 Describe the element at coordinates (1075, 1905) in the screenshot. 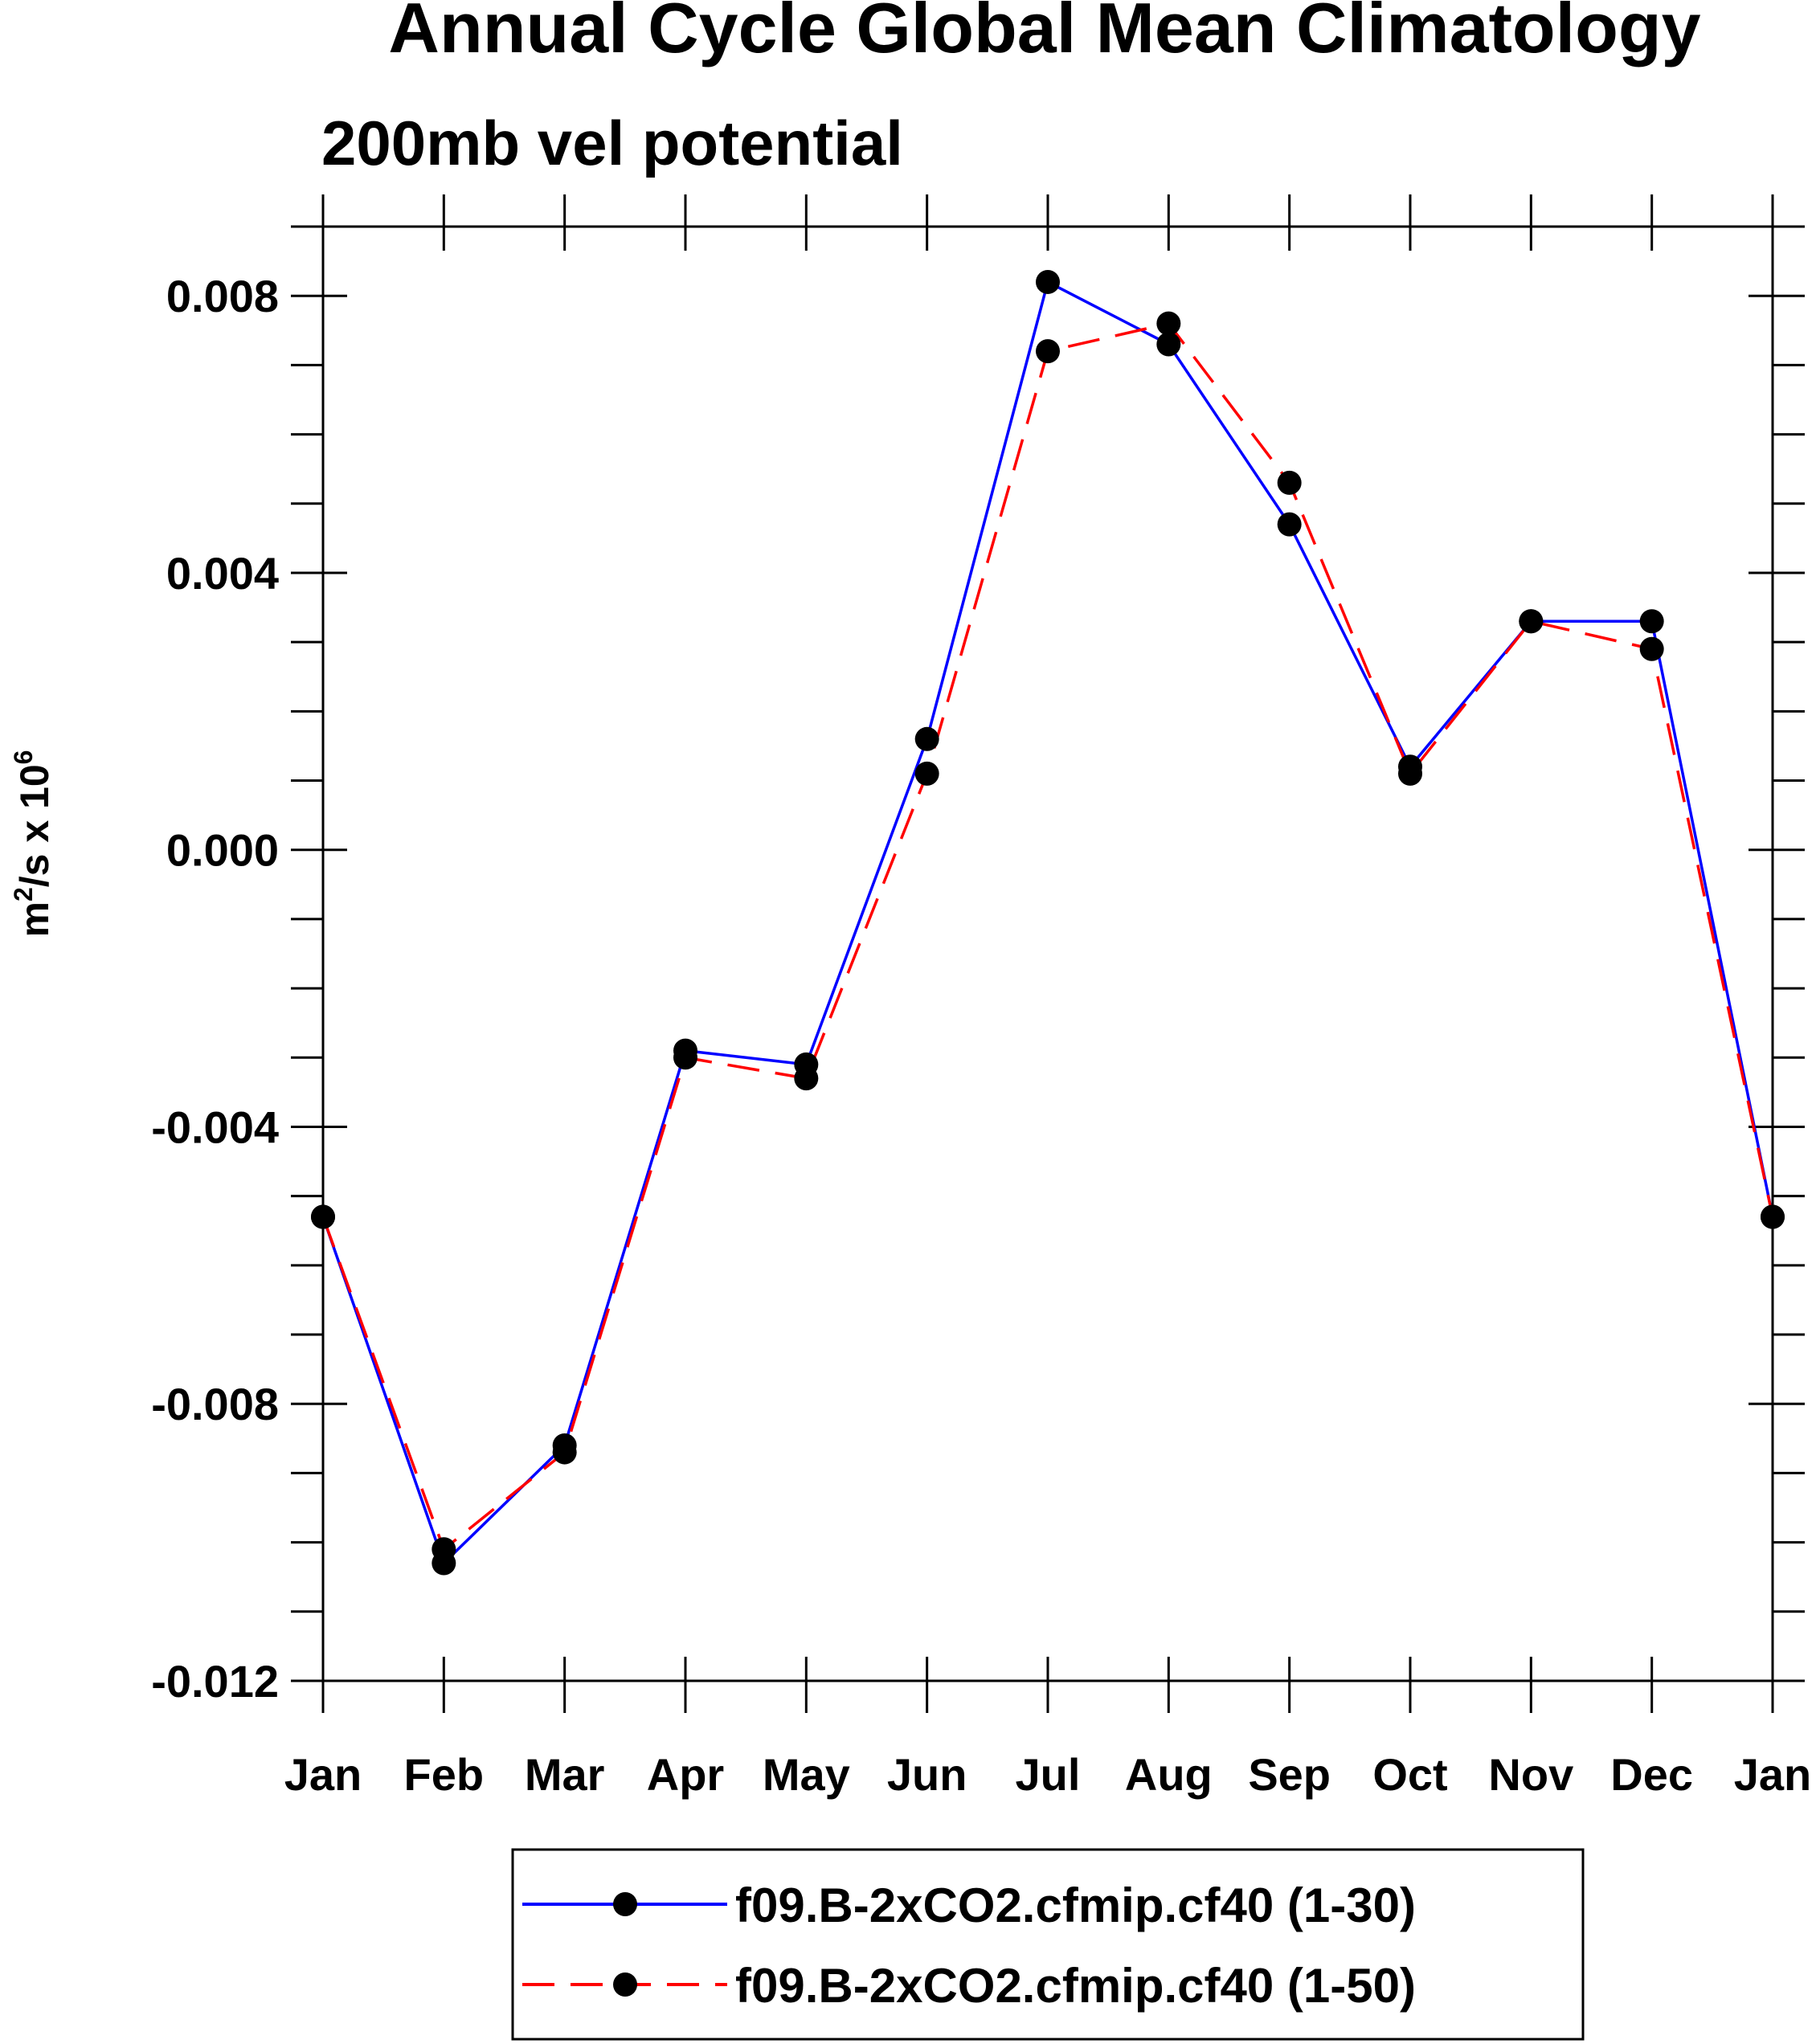

I see `legend-label-series-1: f09.B-2xCO2.cfmip.cf40 (1-30)` at that location.